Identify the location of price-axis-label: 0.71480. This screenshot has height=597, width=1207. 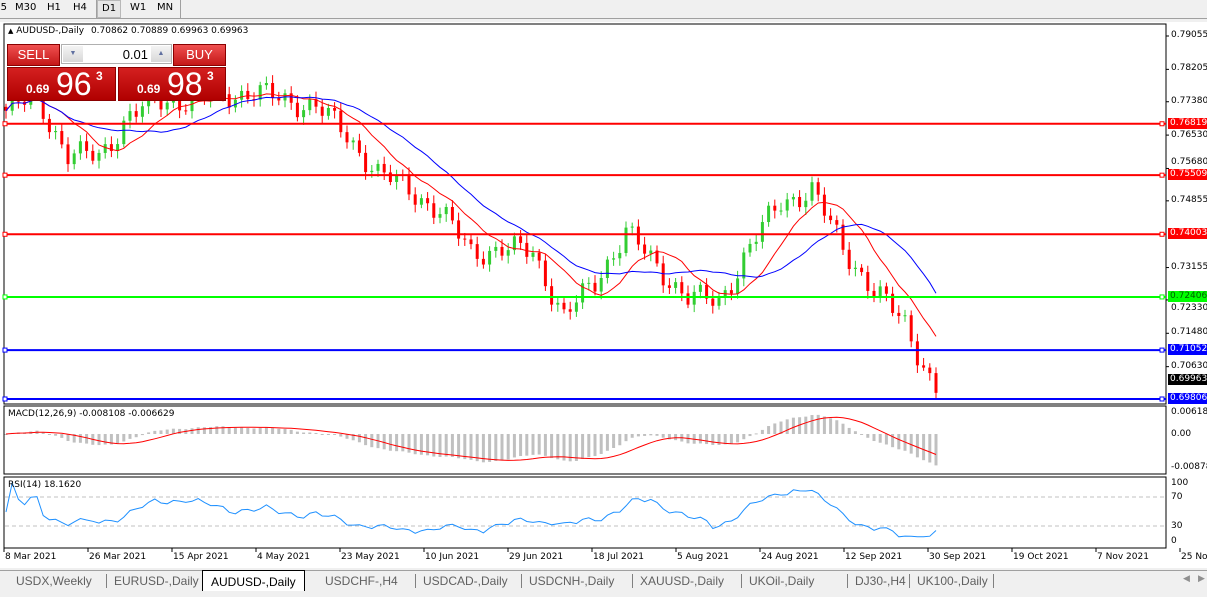
(1189, 332).